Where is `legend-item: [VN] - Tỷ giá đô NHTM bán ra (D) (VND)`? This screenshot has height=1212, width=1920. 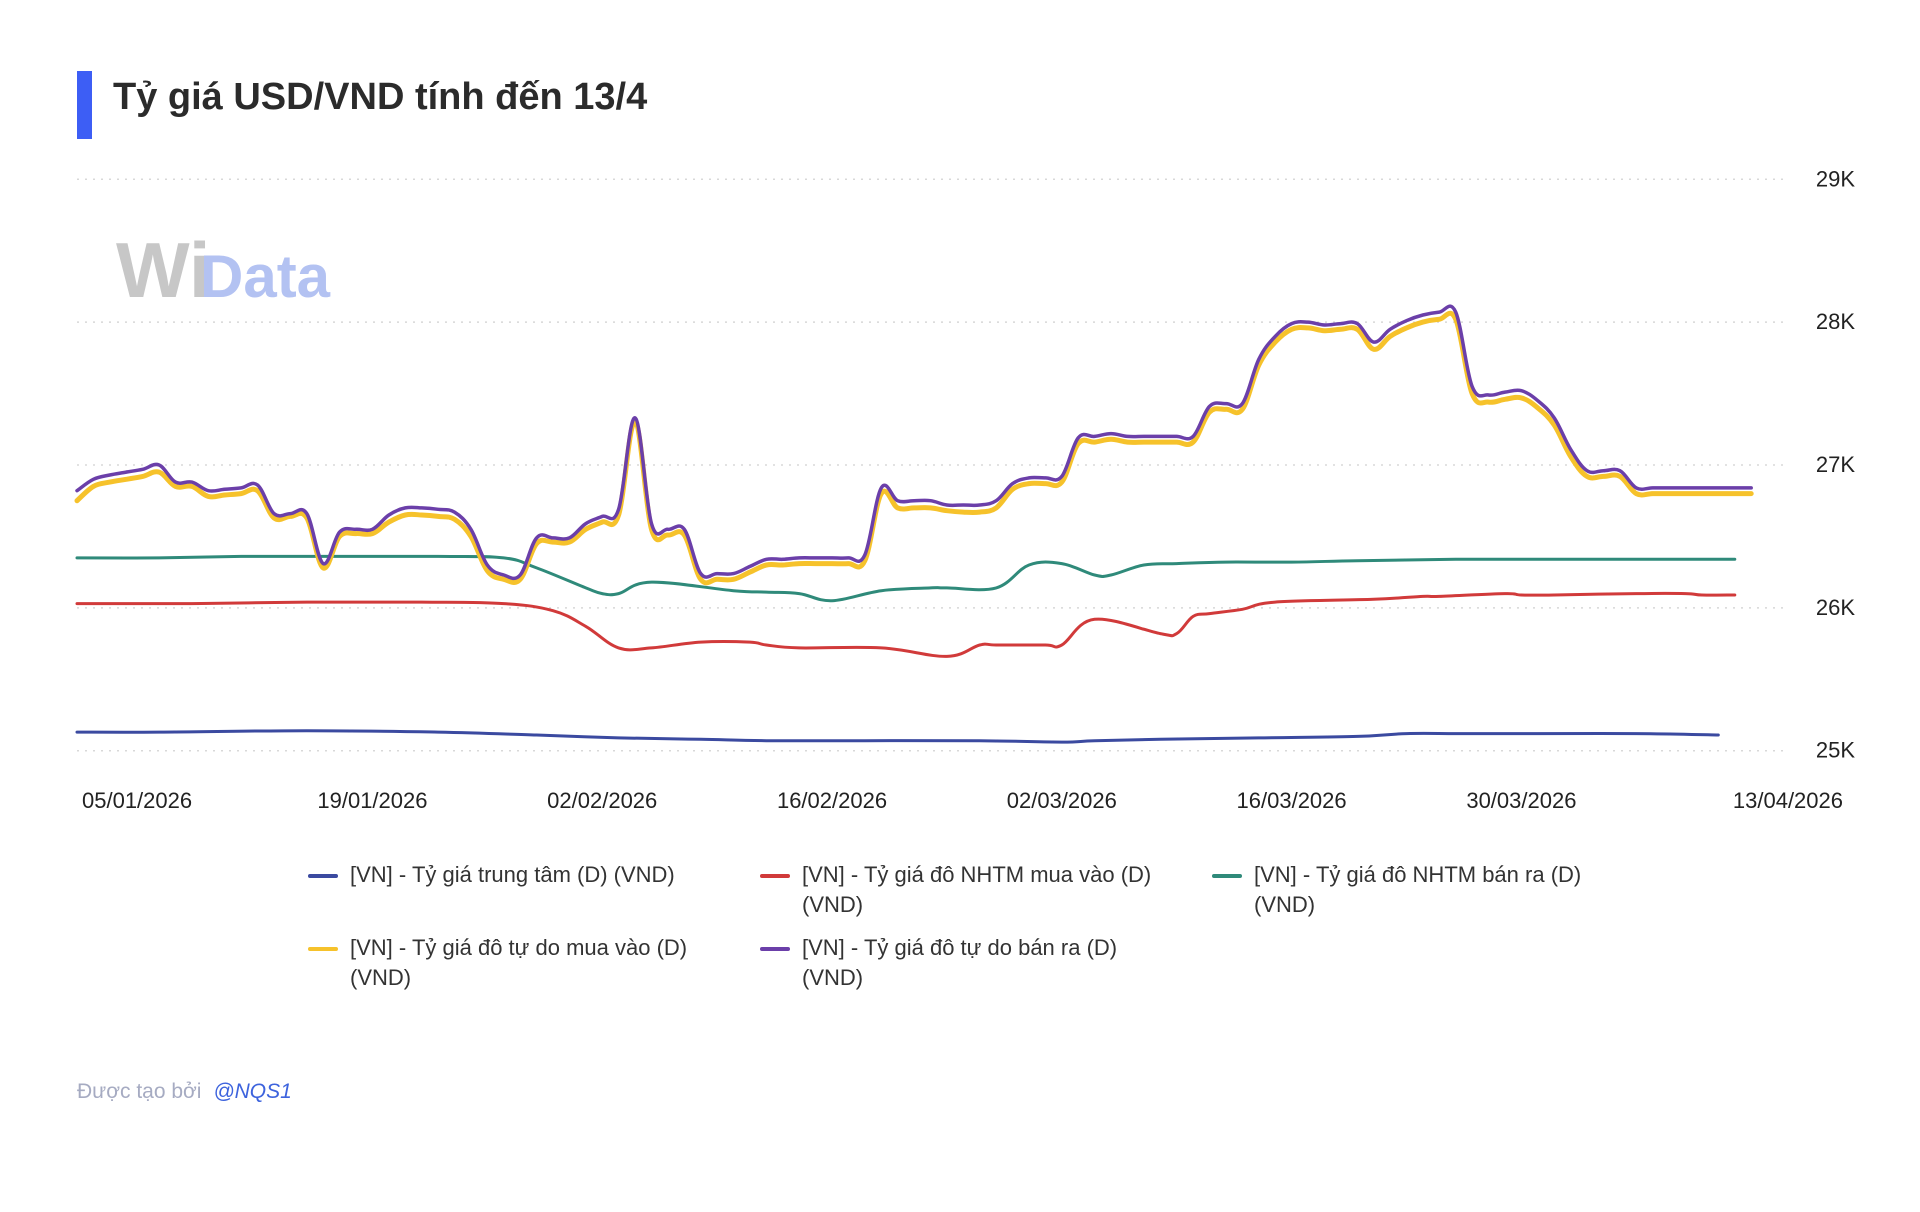
legend-item: [VN] - Tỷ giá đô NHTM bán ra (D) (VND) is located at coordinates (1422, 890).